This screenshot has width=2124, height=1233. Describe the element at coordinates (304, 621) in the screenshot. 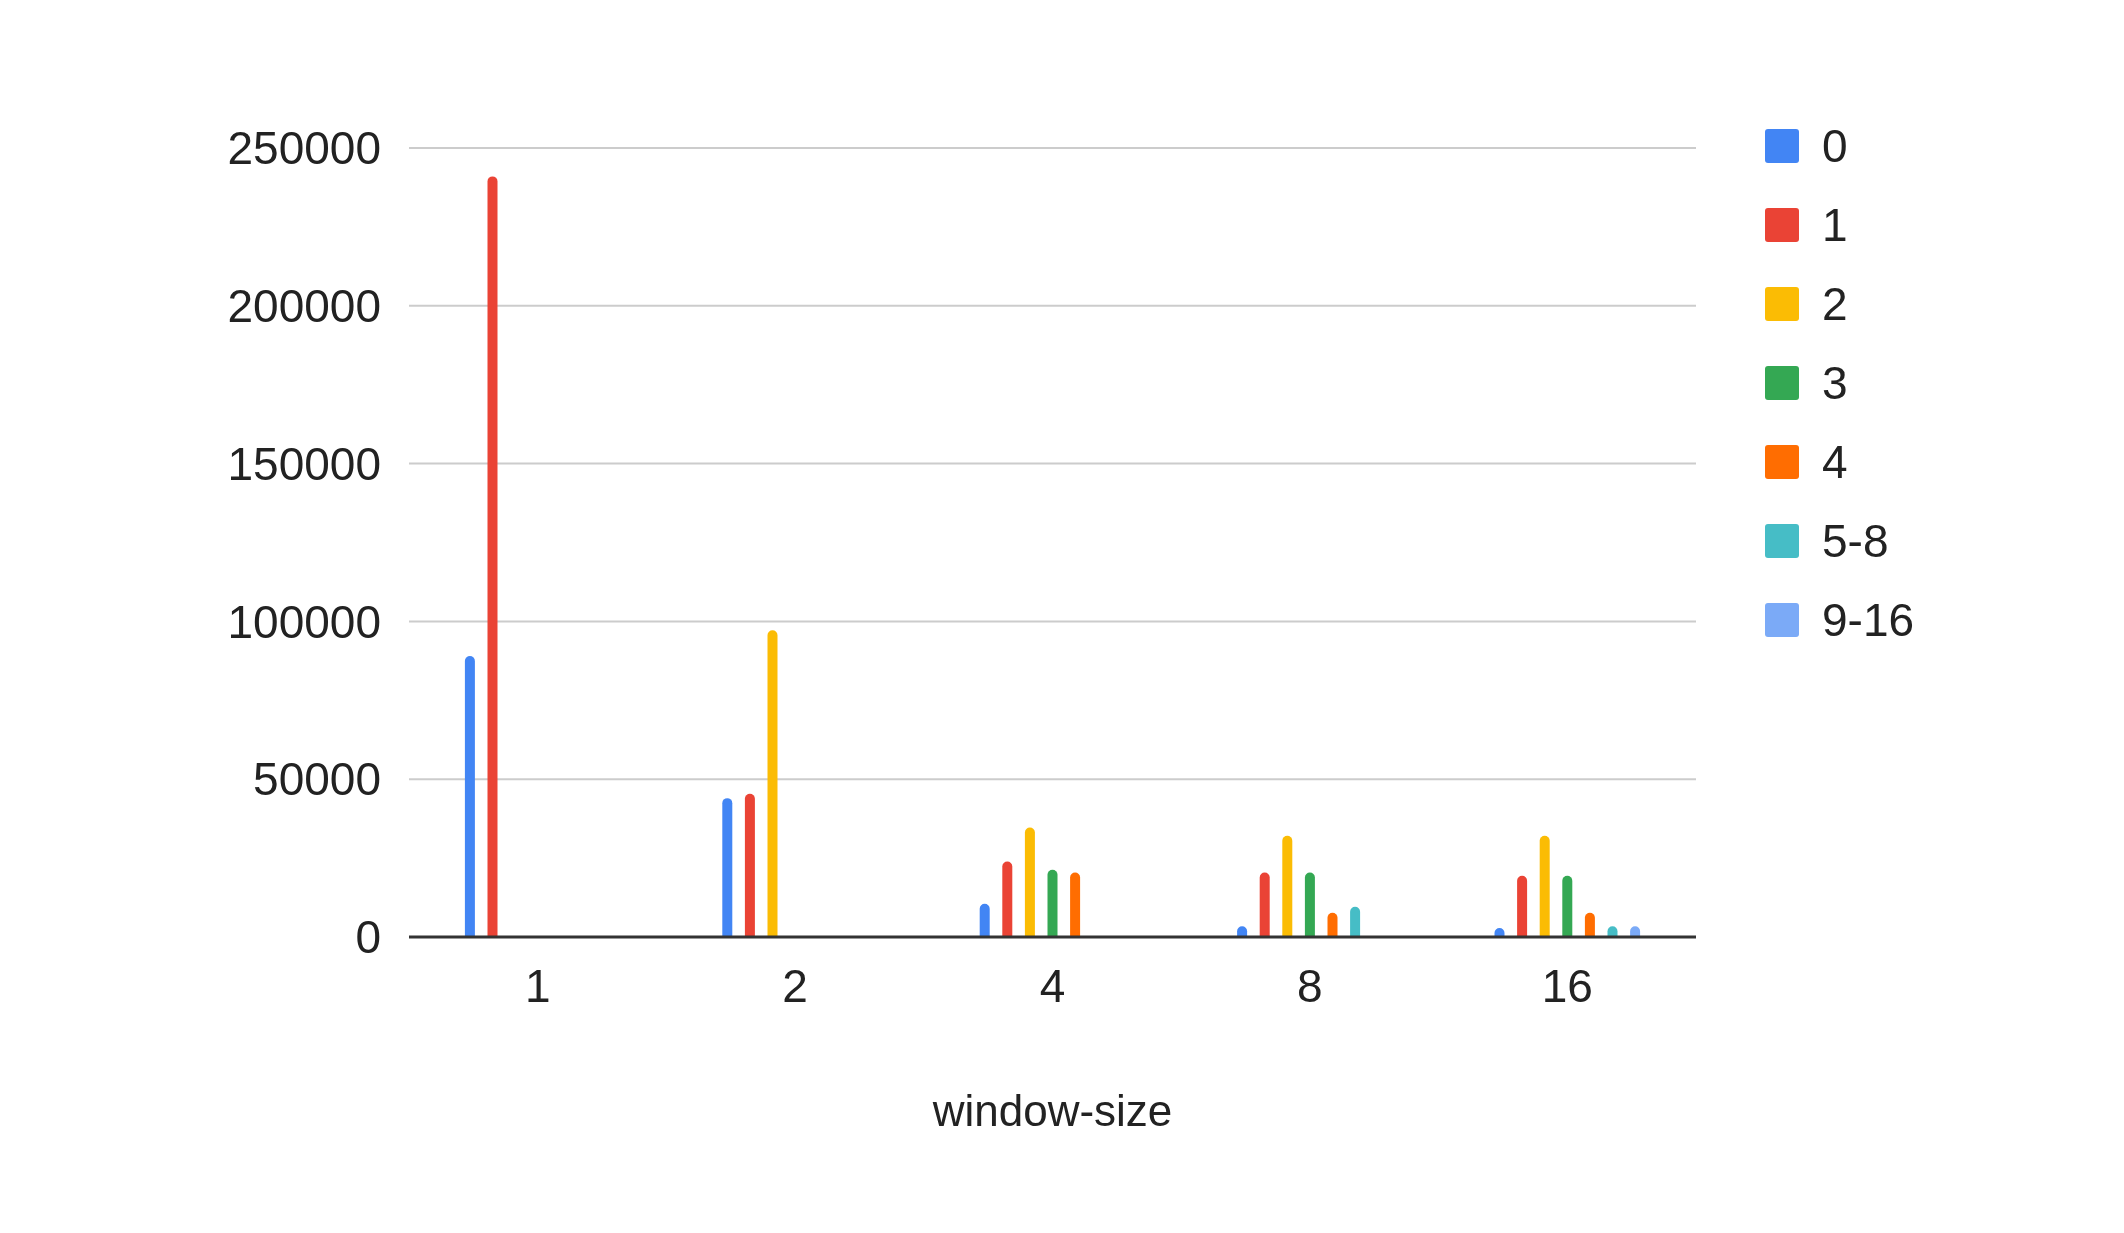

I see `y-tick-label: 100000` at that location.